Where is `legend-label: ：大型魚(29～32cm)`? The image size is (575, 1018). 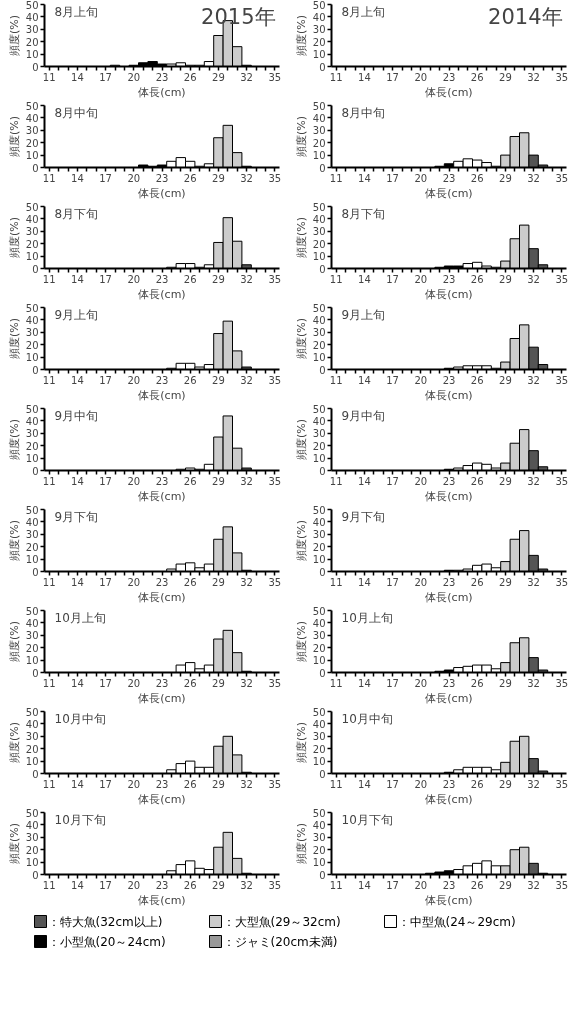
legend-label: ：大型魚(29～32cm) is located at coordinates (281, 921).